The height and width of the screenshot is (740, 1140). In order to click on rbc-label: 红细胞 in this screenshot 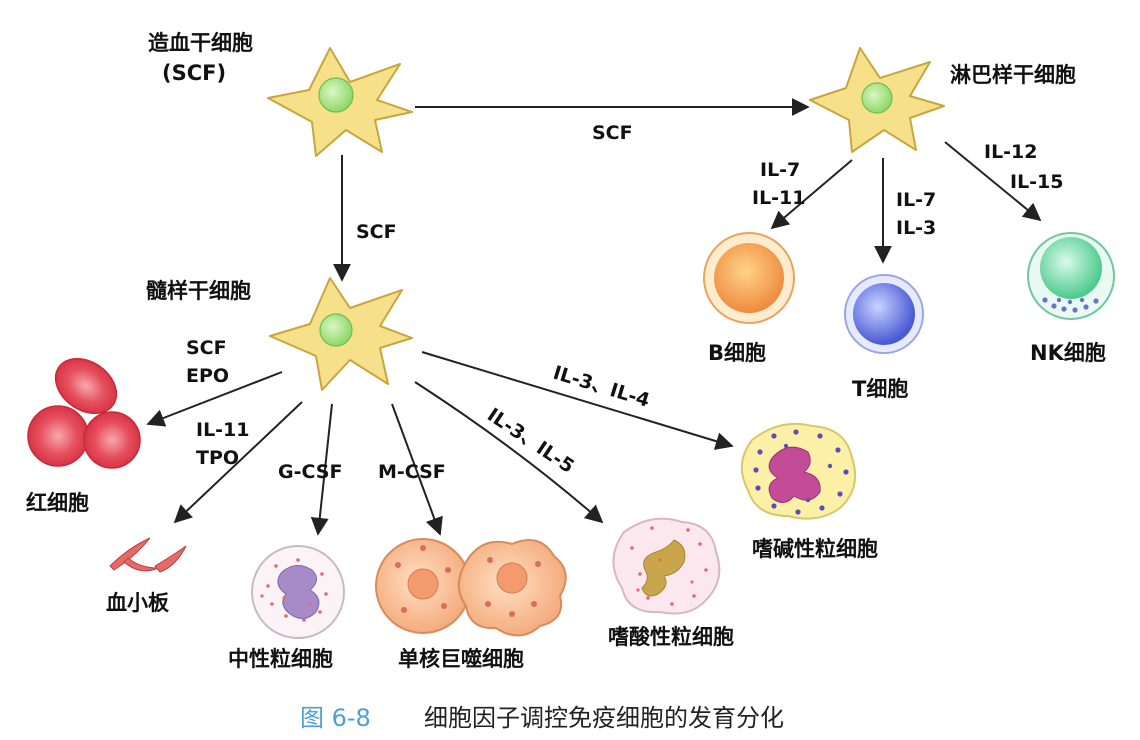, I will do `click(57, 503)`.